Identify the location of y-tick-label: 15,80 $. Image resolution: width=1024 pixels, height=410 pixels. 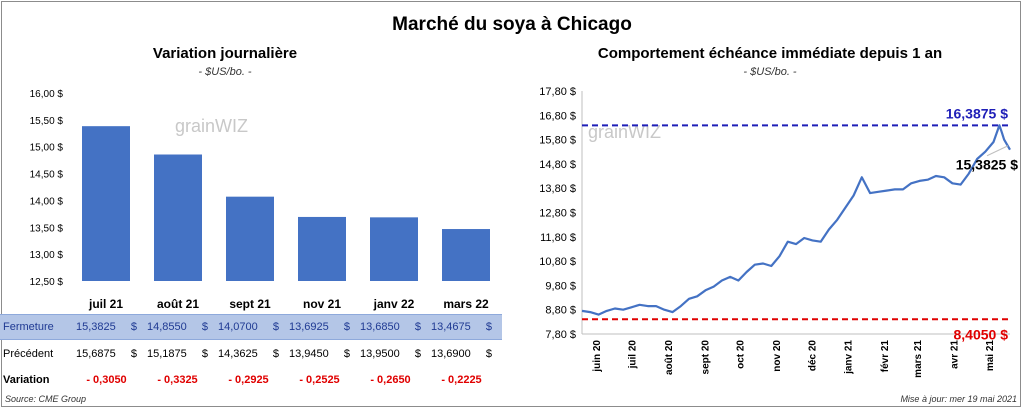
(557, 141).